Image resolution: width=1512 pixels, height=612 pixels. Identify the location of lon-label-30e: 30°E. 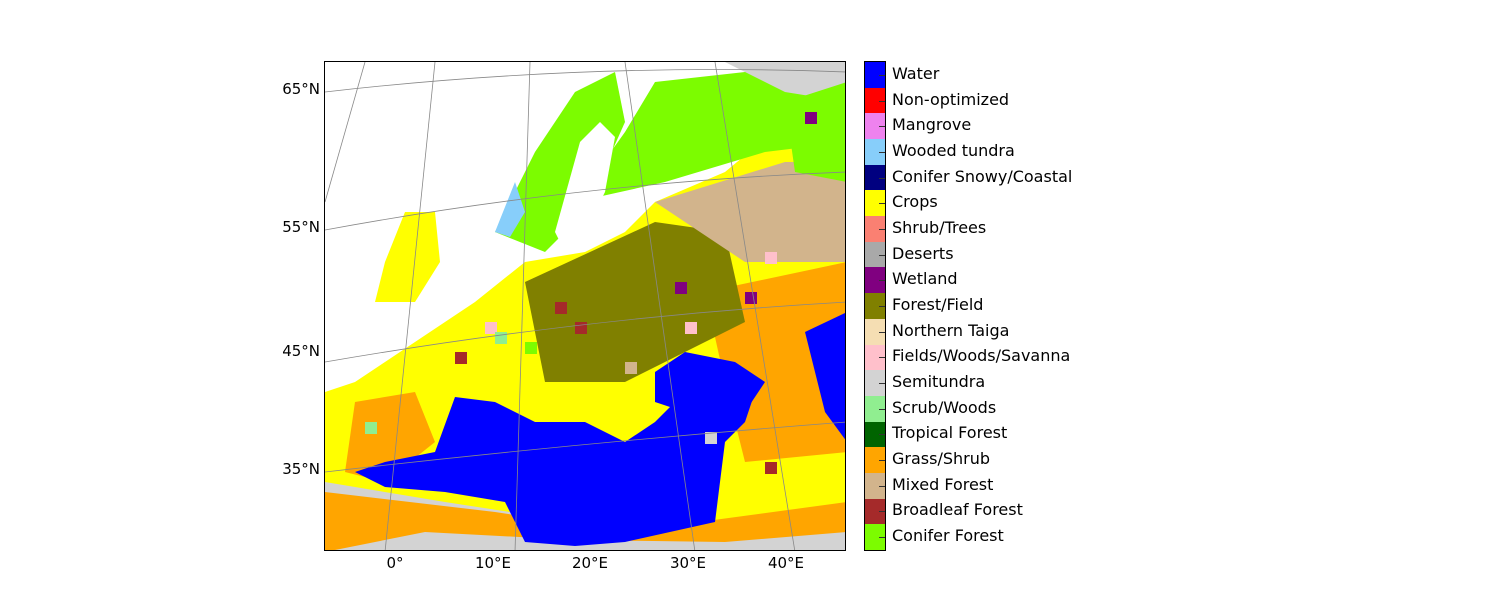
(688, 563).